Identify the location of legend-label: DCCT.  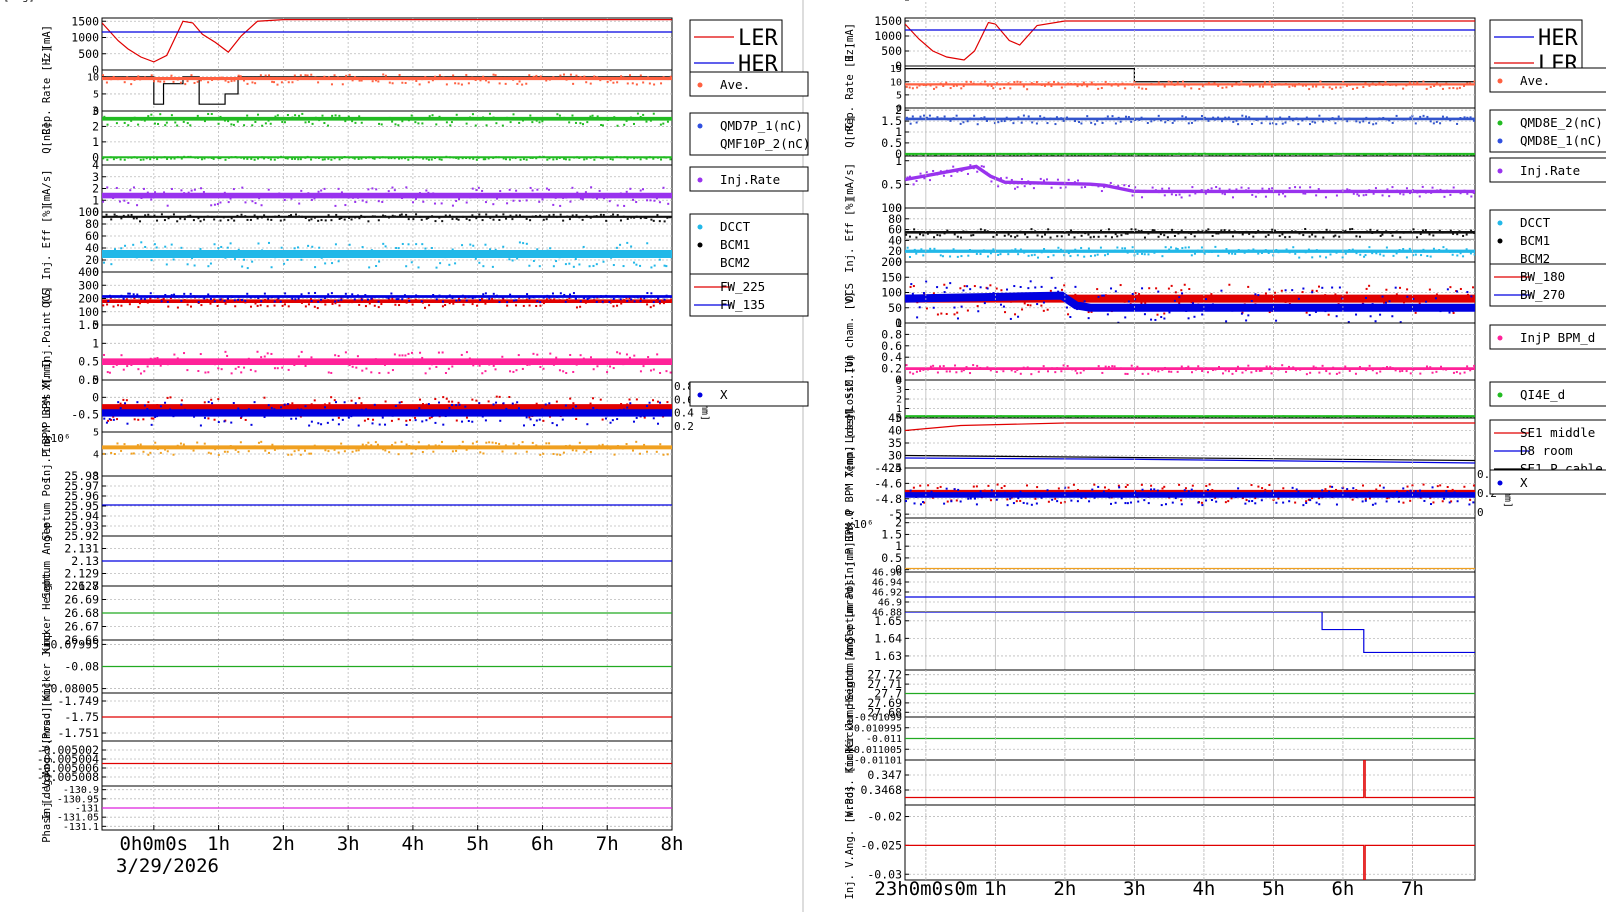
(735, 226).